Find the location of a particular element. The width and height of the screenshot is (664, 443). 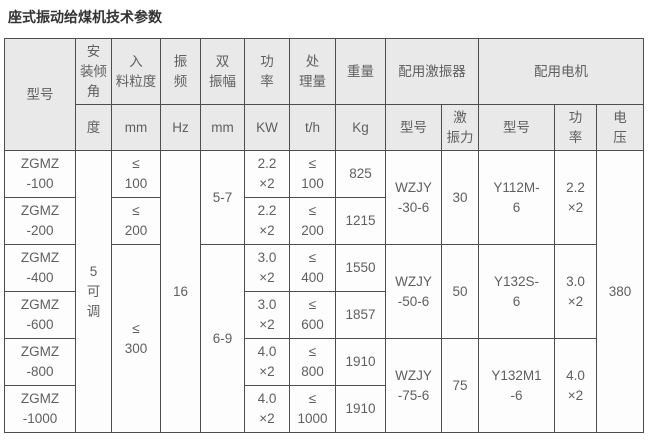

cell-weight-r5: 1910 is located at coordinates (360, 362).